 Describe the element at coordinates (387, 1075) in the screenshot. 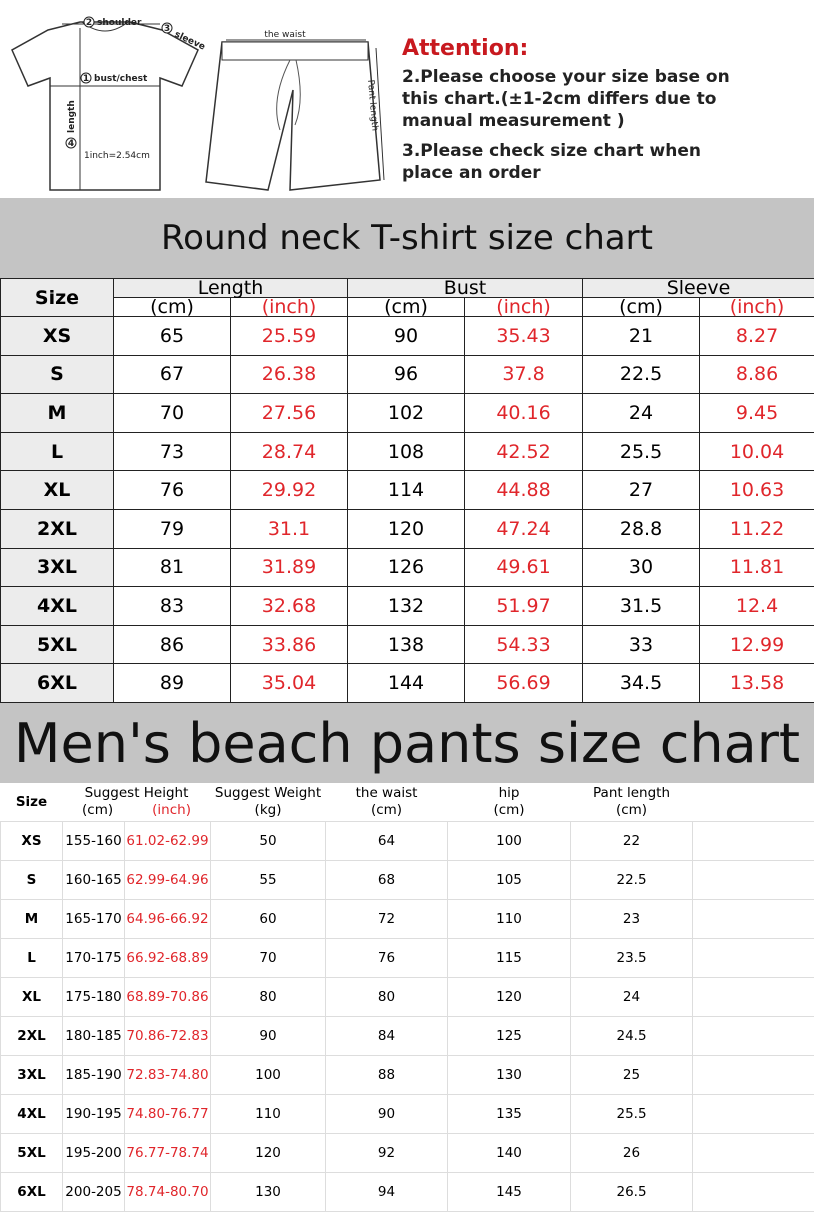

I see `cell: 88` at that location.